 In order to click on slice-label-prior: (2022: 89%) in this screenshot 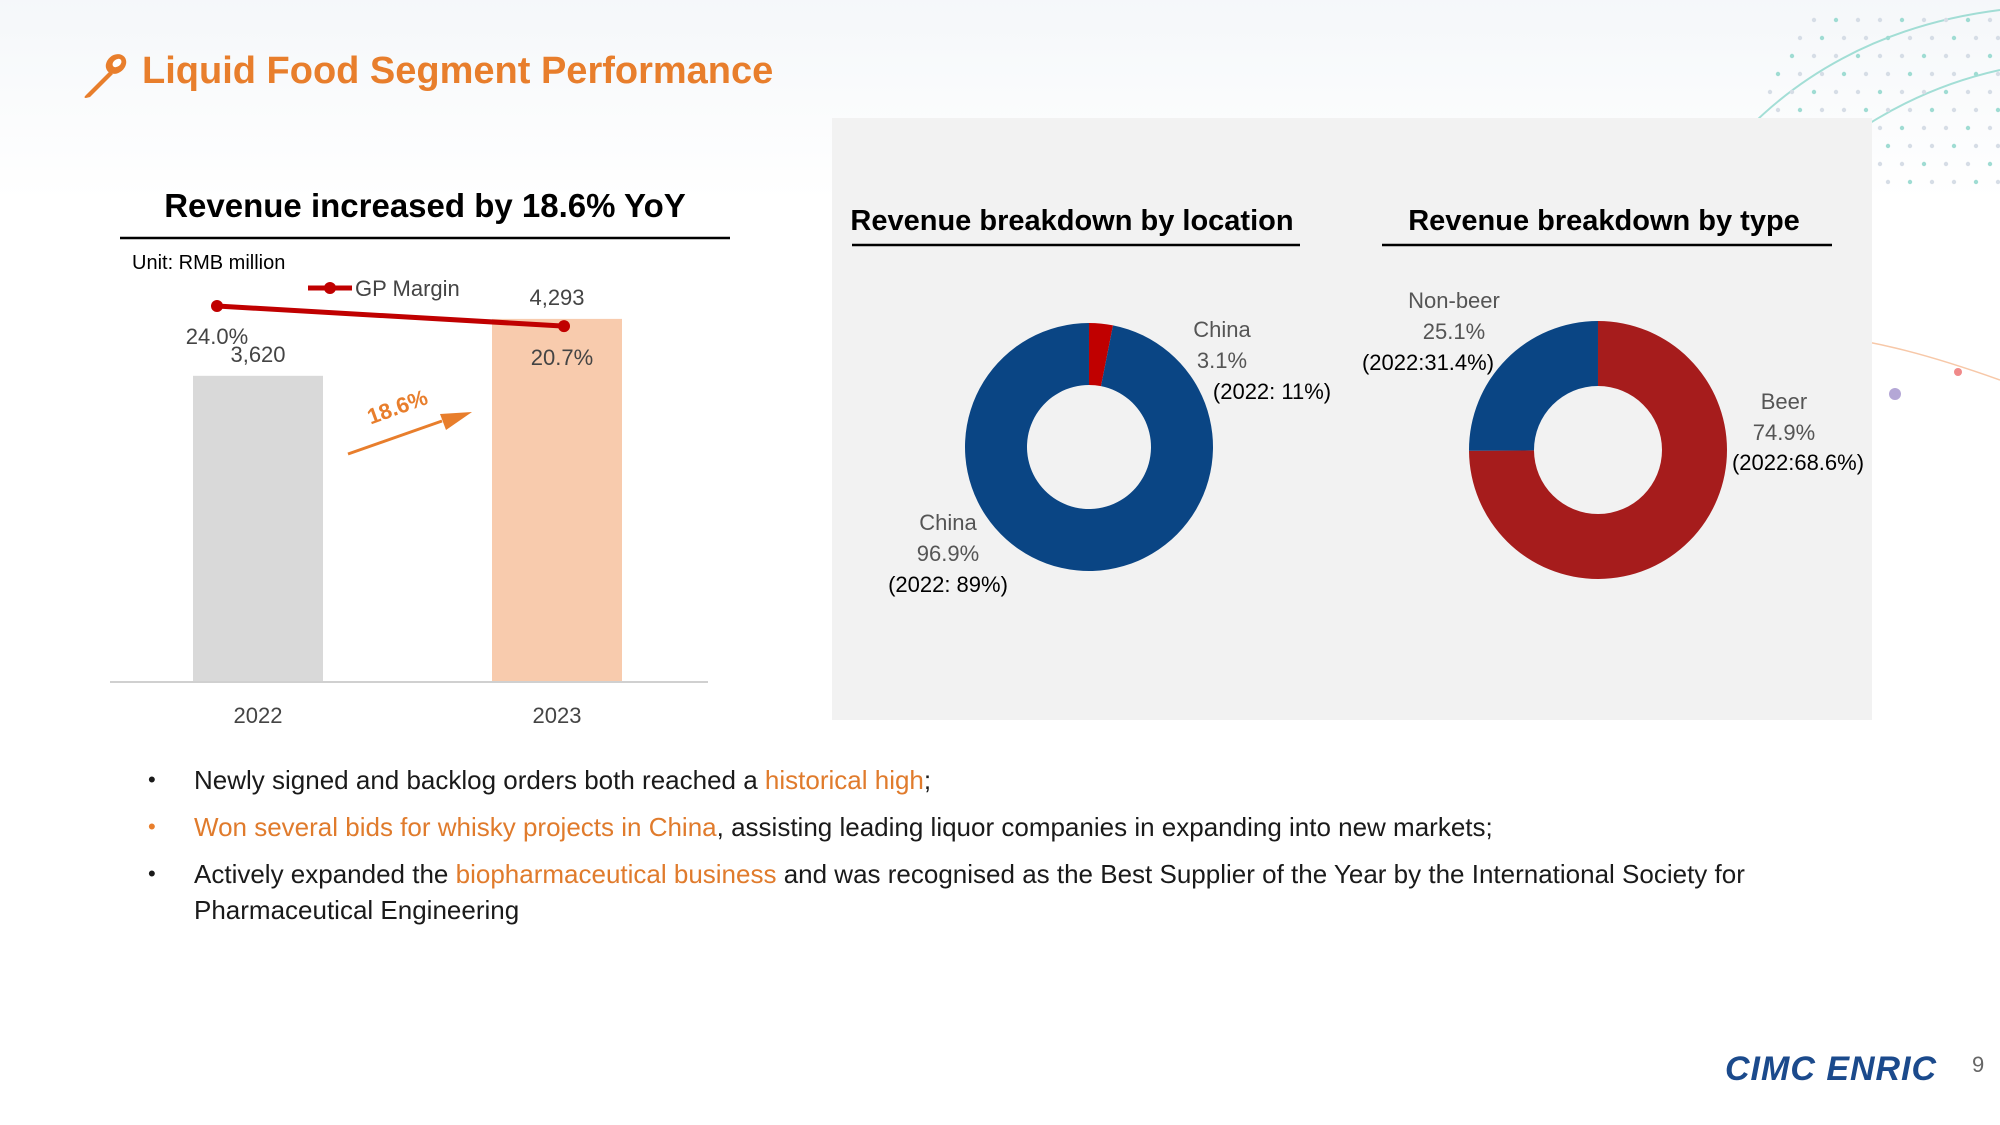, I will do `click(948, 584)`.